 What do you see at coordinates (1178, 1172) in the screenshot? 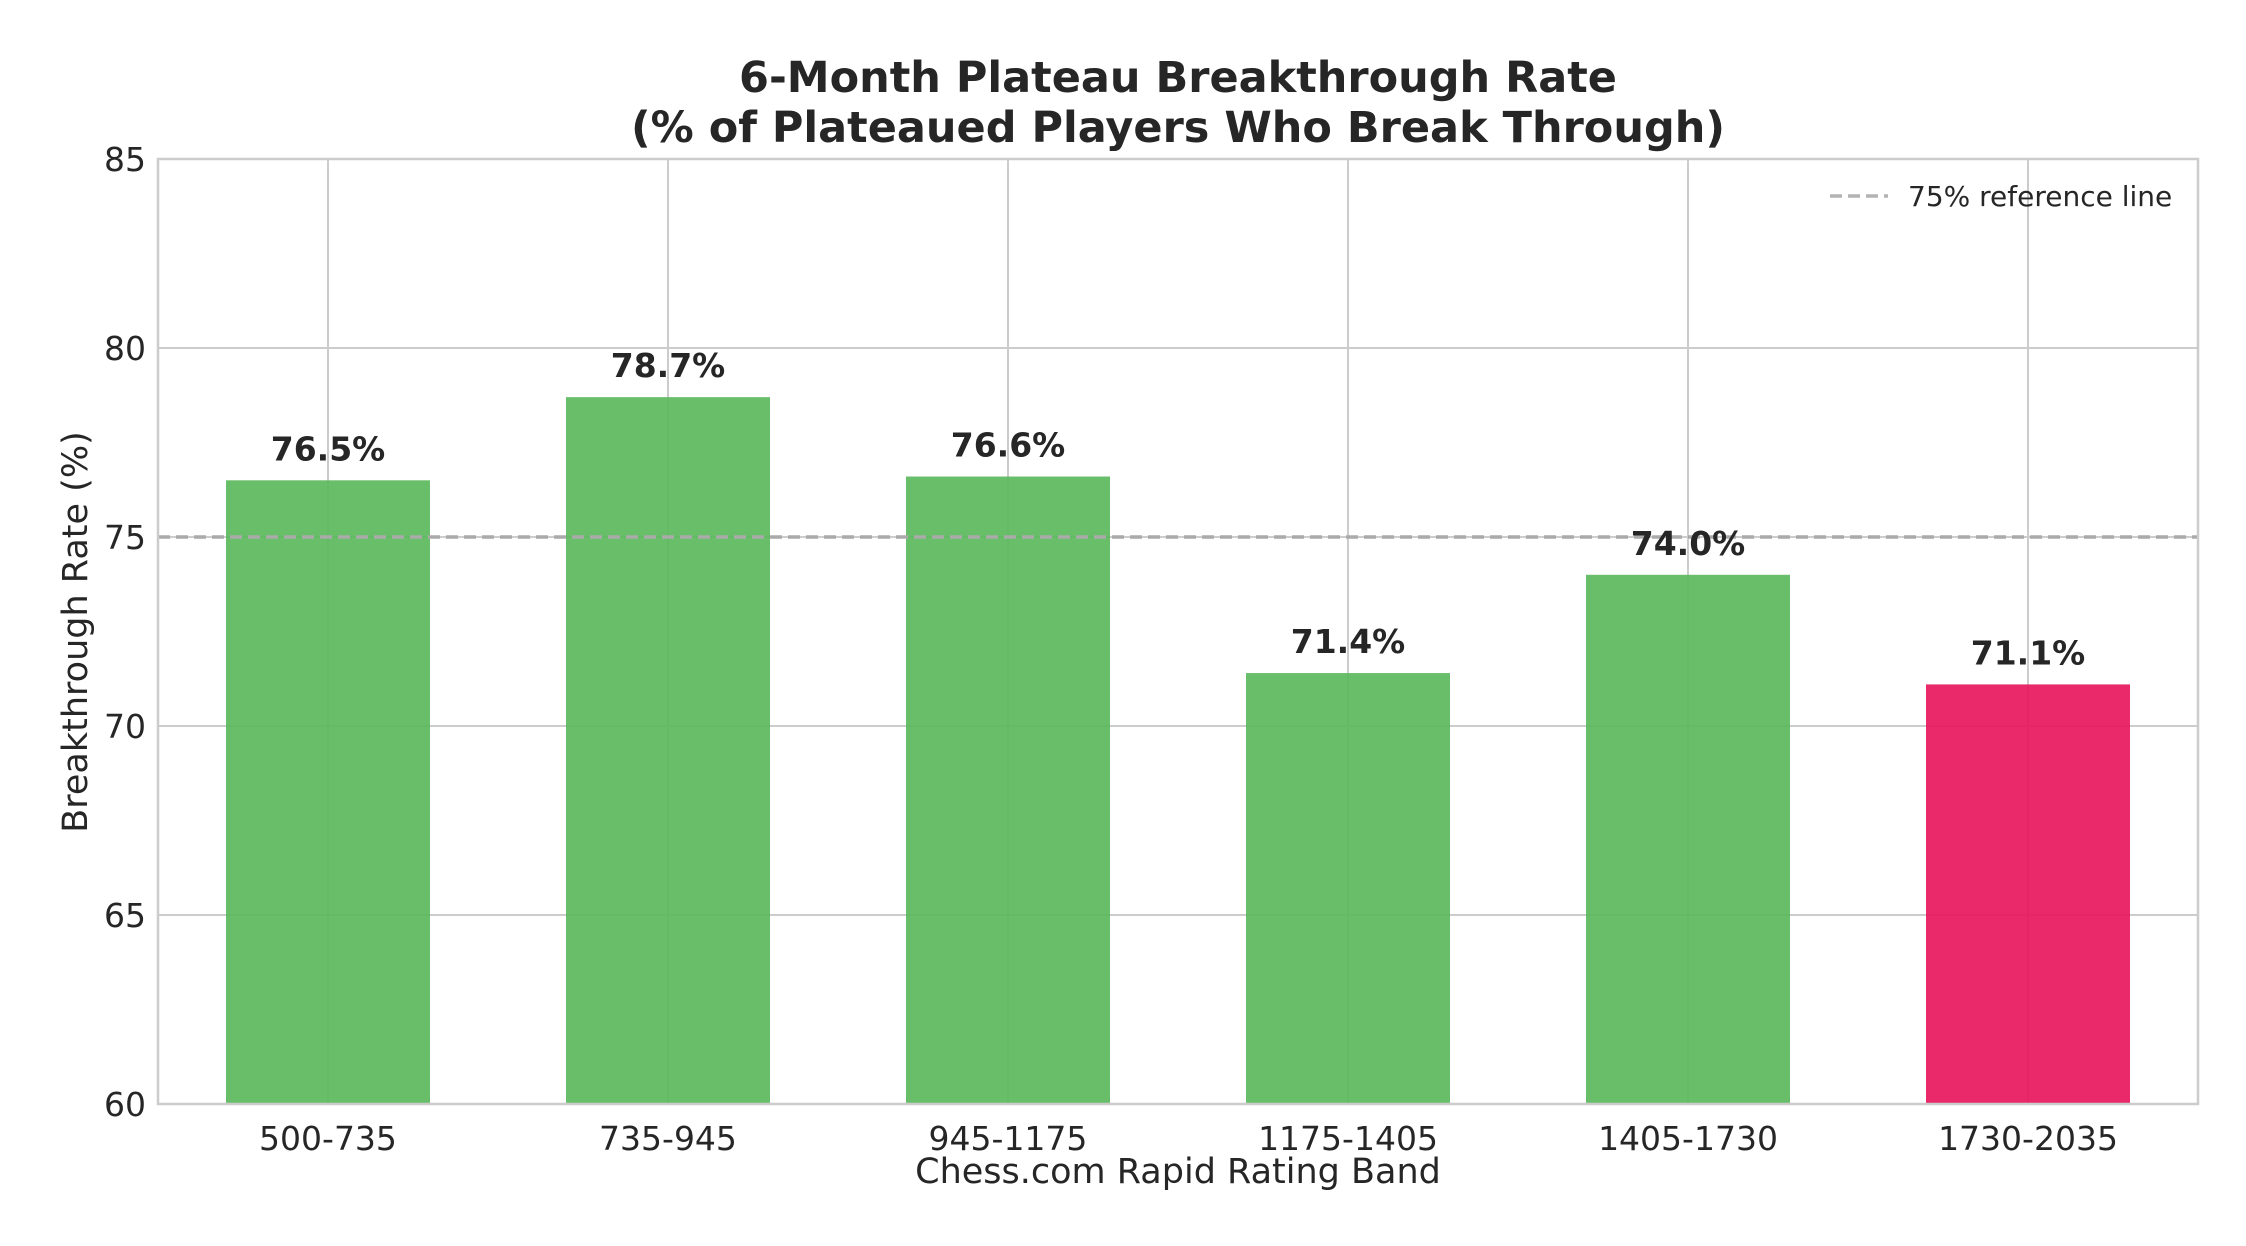
I see `x-axis-title: Chess.com Rapid Rating Band` at bounding box center [1178, 1172].